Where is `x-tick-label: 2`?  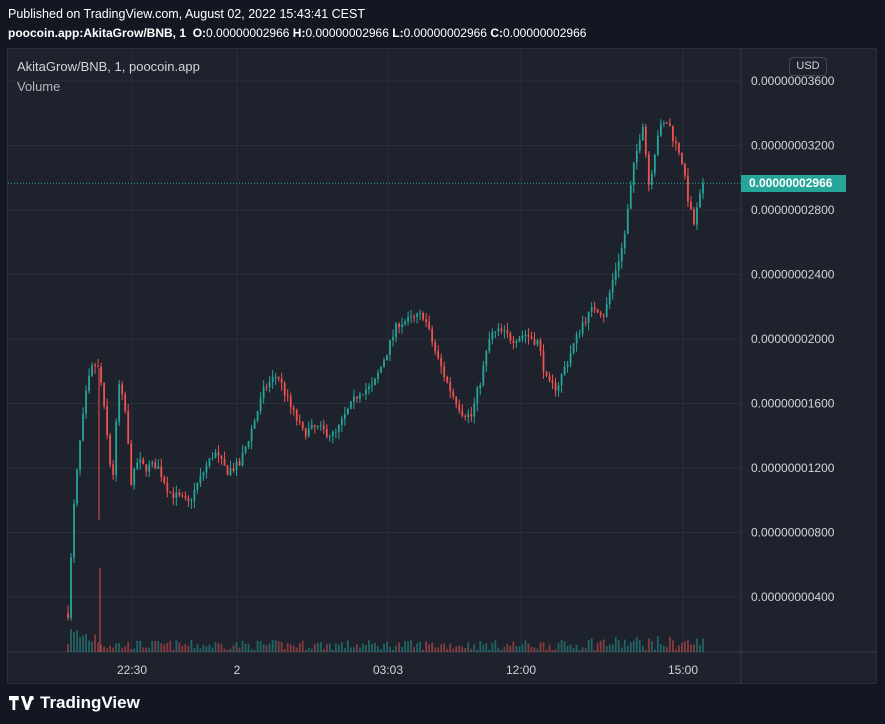
x-tick-label: 2 is located at coordinates (237, 670).